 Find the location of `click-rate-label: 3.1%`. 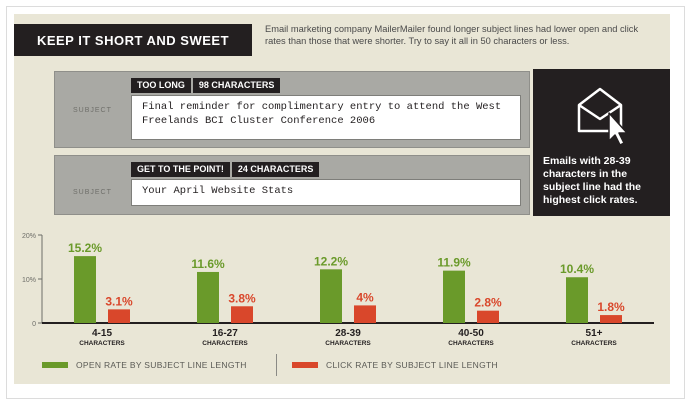

click-rate-label: 3.1% is located at coordinates (119, 301).